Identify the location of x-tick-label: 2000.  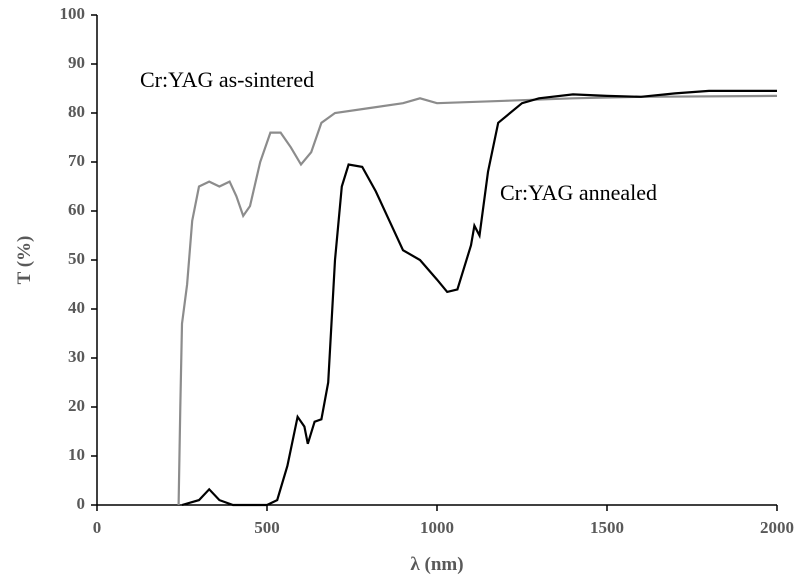
(777, 527).